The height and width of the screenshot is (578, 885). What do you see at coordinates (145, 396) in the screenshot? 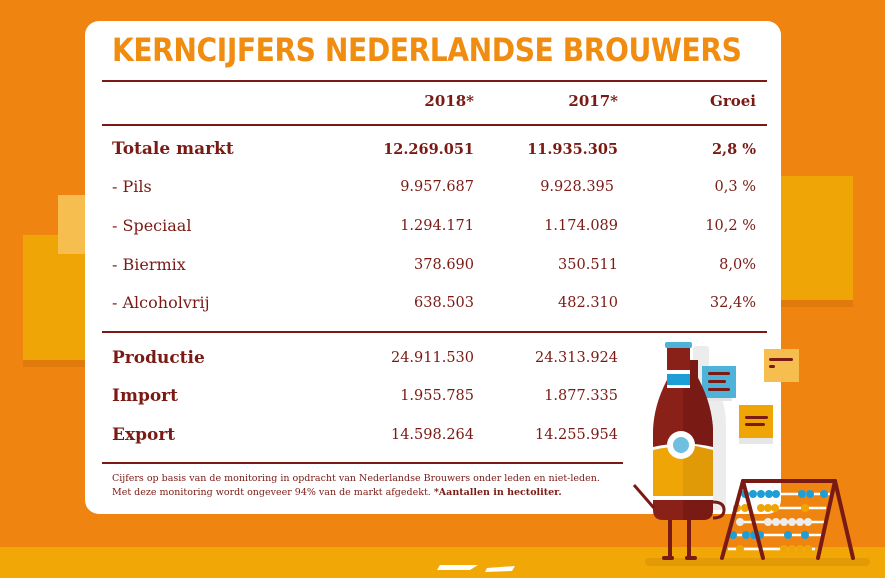
I see `row-label: Import` at bounding box center [145, 396].